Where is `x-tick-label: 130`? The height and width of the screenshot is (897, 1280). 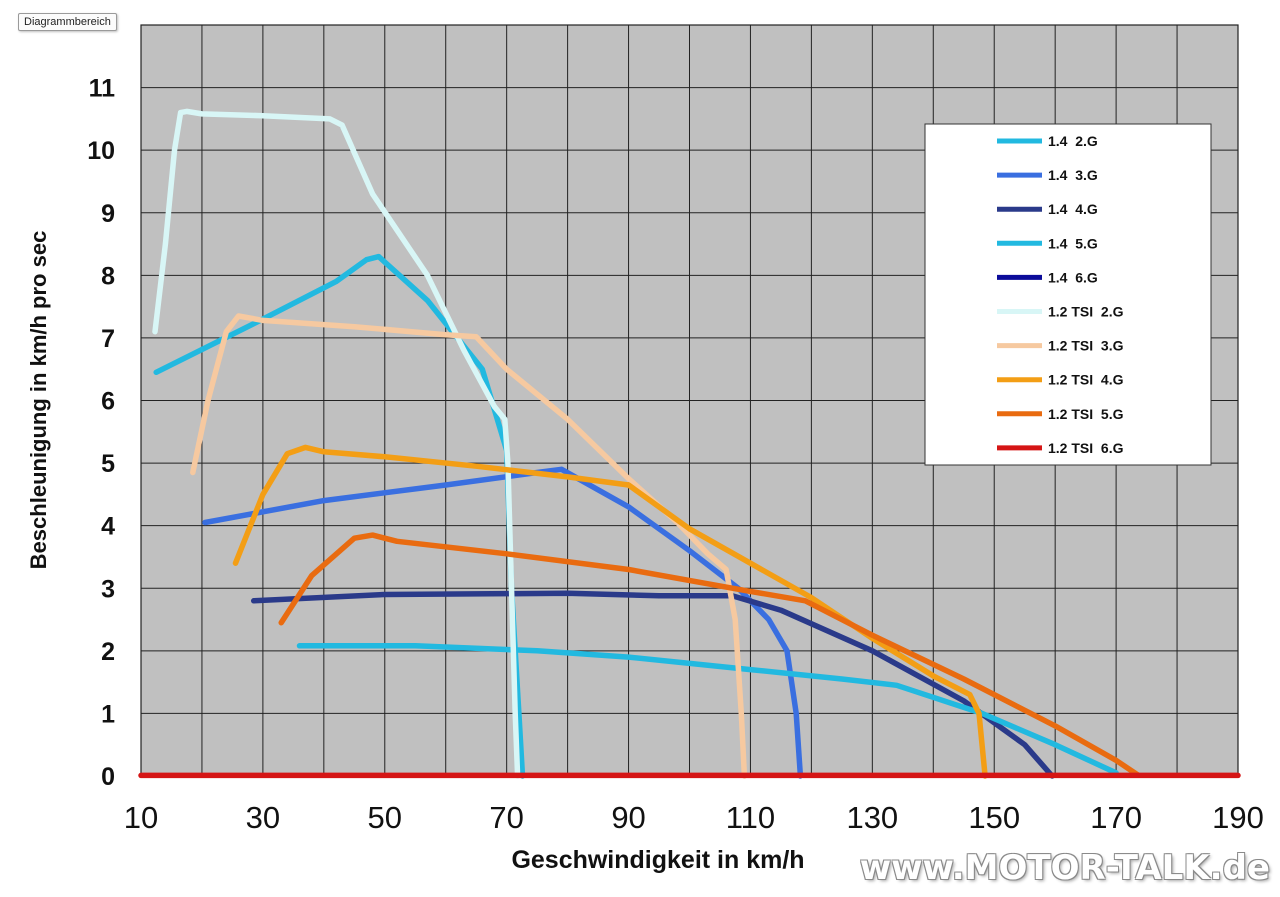 x-tick-label: 130 is located at coordinates (872, 817).